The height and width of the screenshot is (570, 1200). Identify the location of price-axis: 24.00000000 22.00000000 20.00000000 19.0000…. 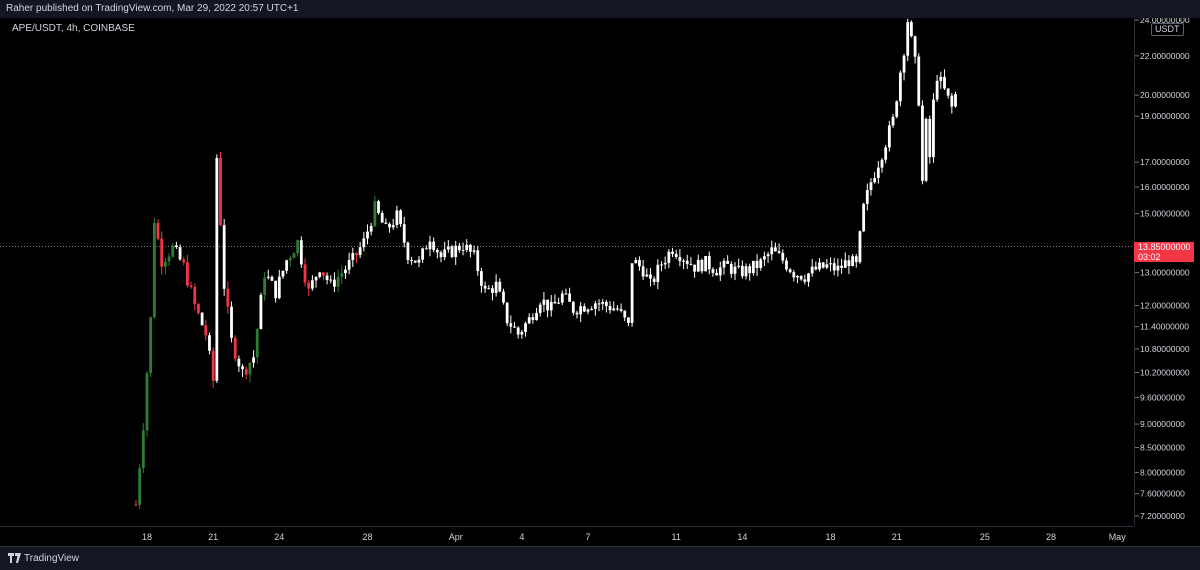
(1167, 270).